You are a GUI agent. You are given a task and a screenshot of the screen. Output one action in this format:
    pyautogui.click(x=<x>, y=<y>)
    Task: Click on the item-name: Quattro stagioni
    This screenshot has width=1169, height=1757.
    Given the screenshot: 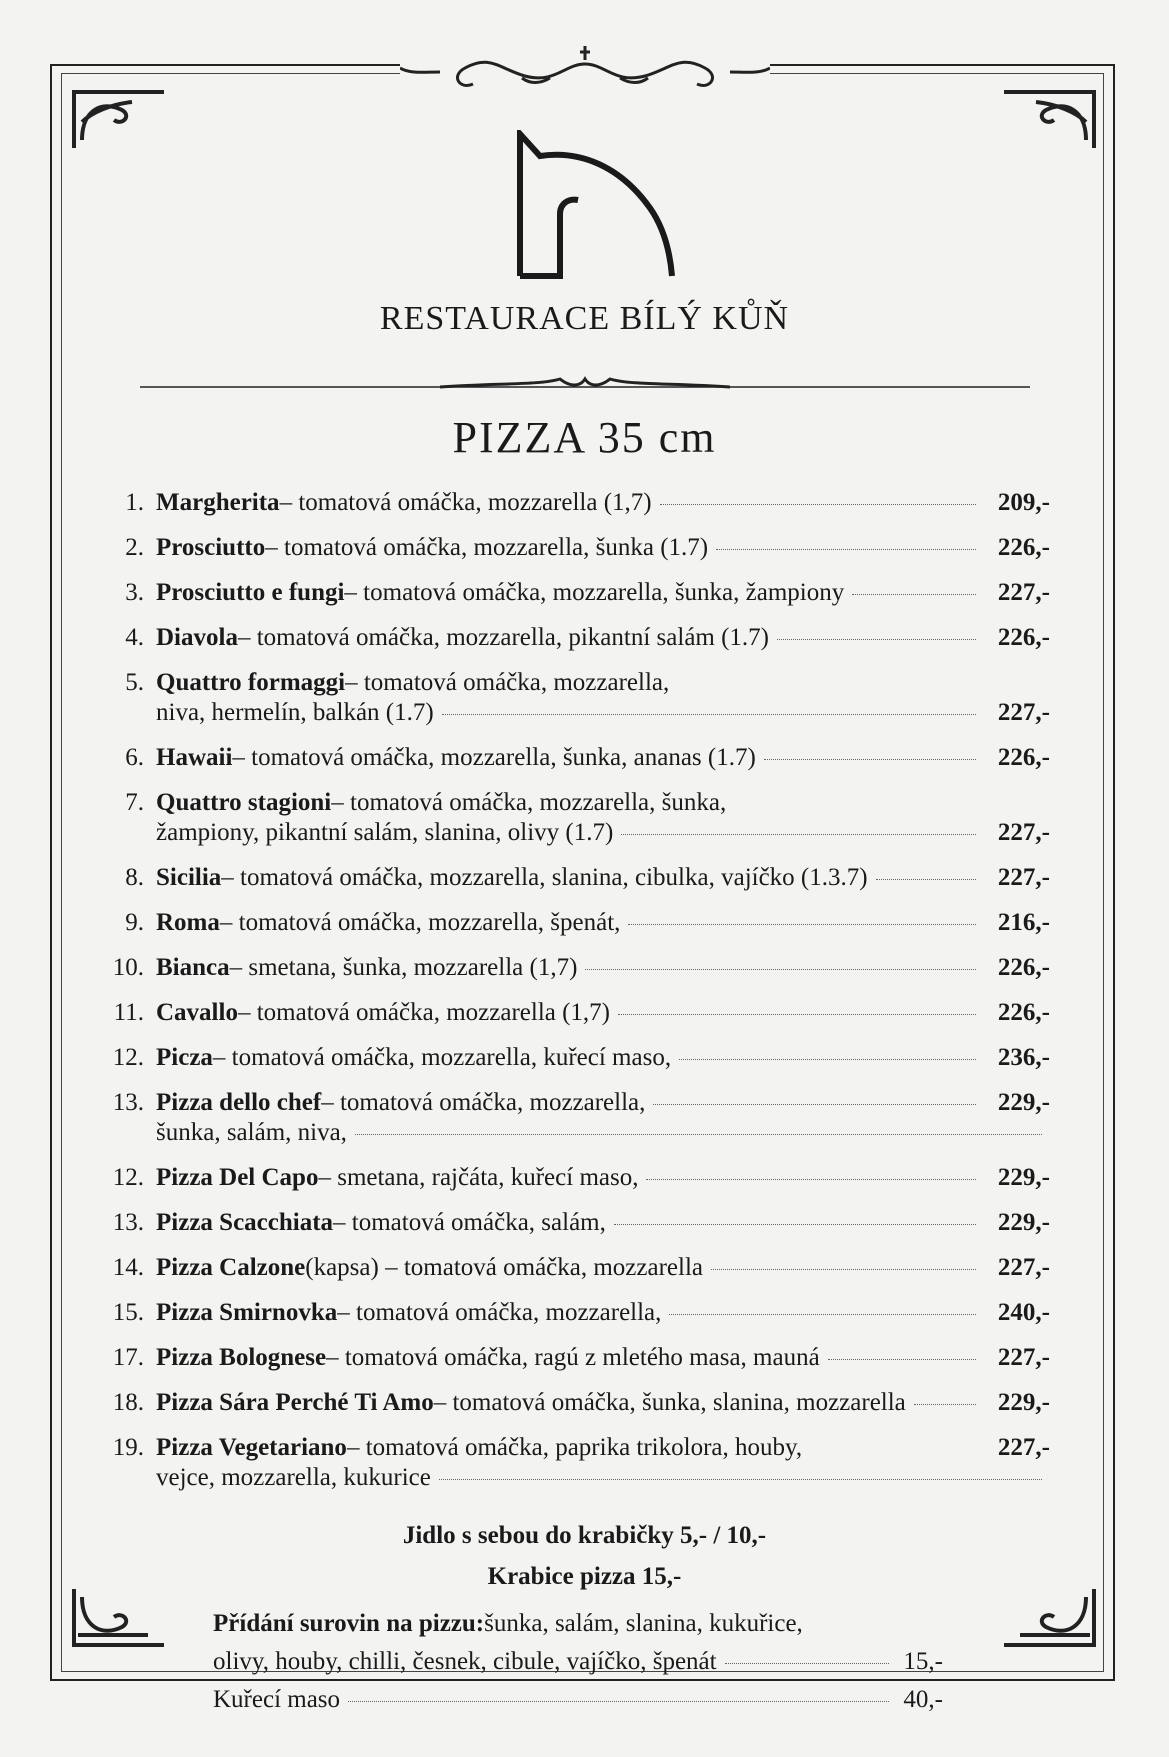 What is the action you would take?
    pyautogui.click(x=244, y=802)
    